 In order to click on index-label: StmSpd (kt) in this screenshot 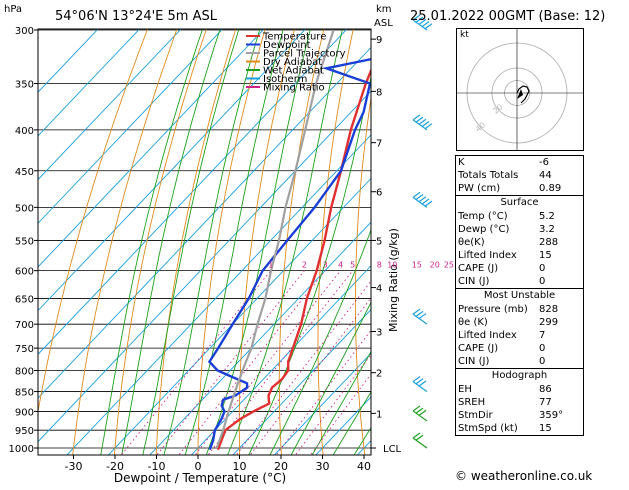, I will do `click(488, 428)`.